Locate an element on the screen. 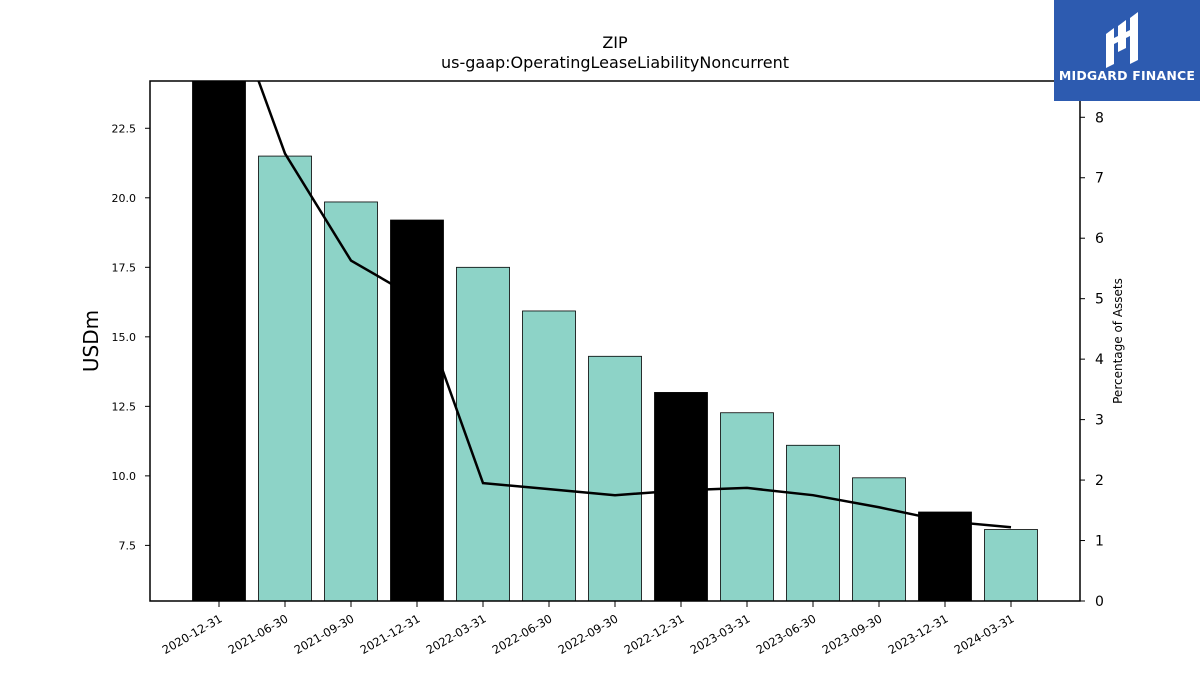  x-tick-label: 2023-03-31 is located at coordinates (720, 634).